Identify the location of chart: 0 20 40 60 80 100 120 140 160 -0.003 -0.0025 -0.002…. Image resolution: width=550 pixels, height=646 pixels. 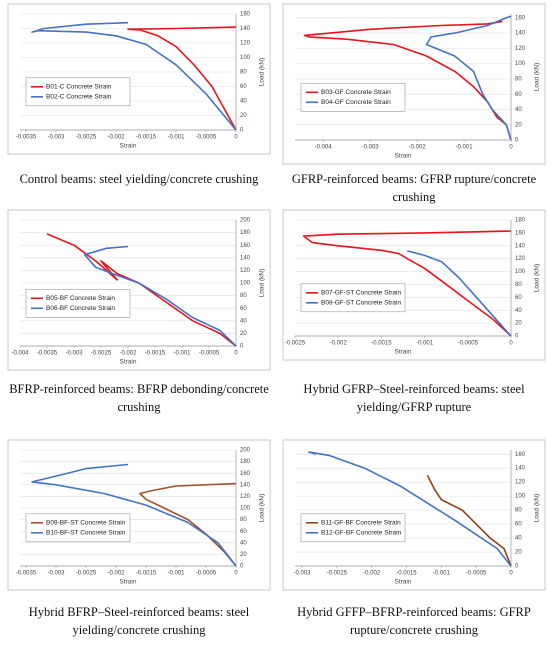
(414, 515).